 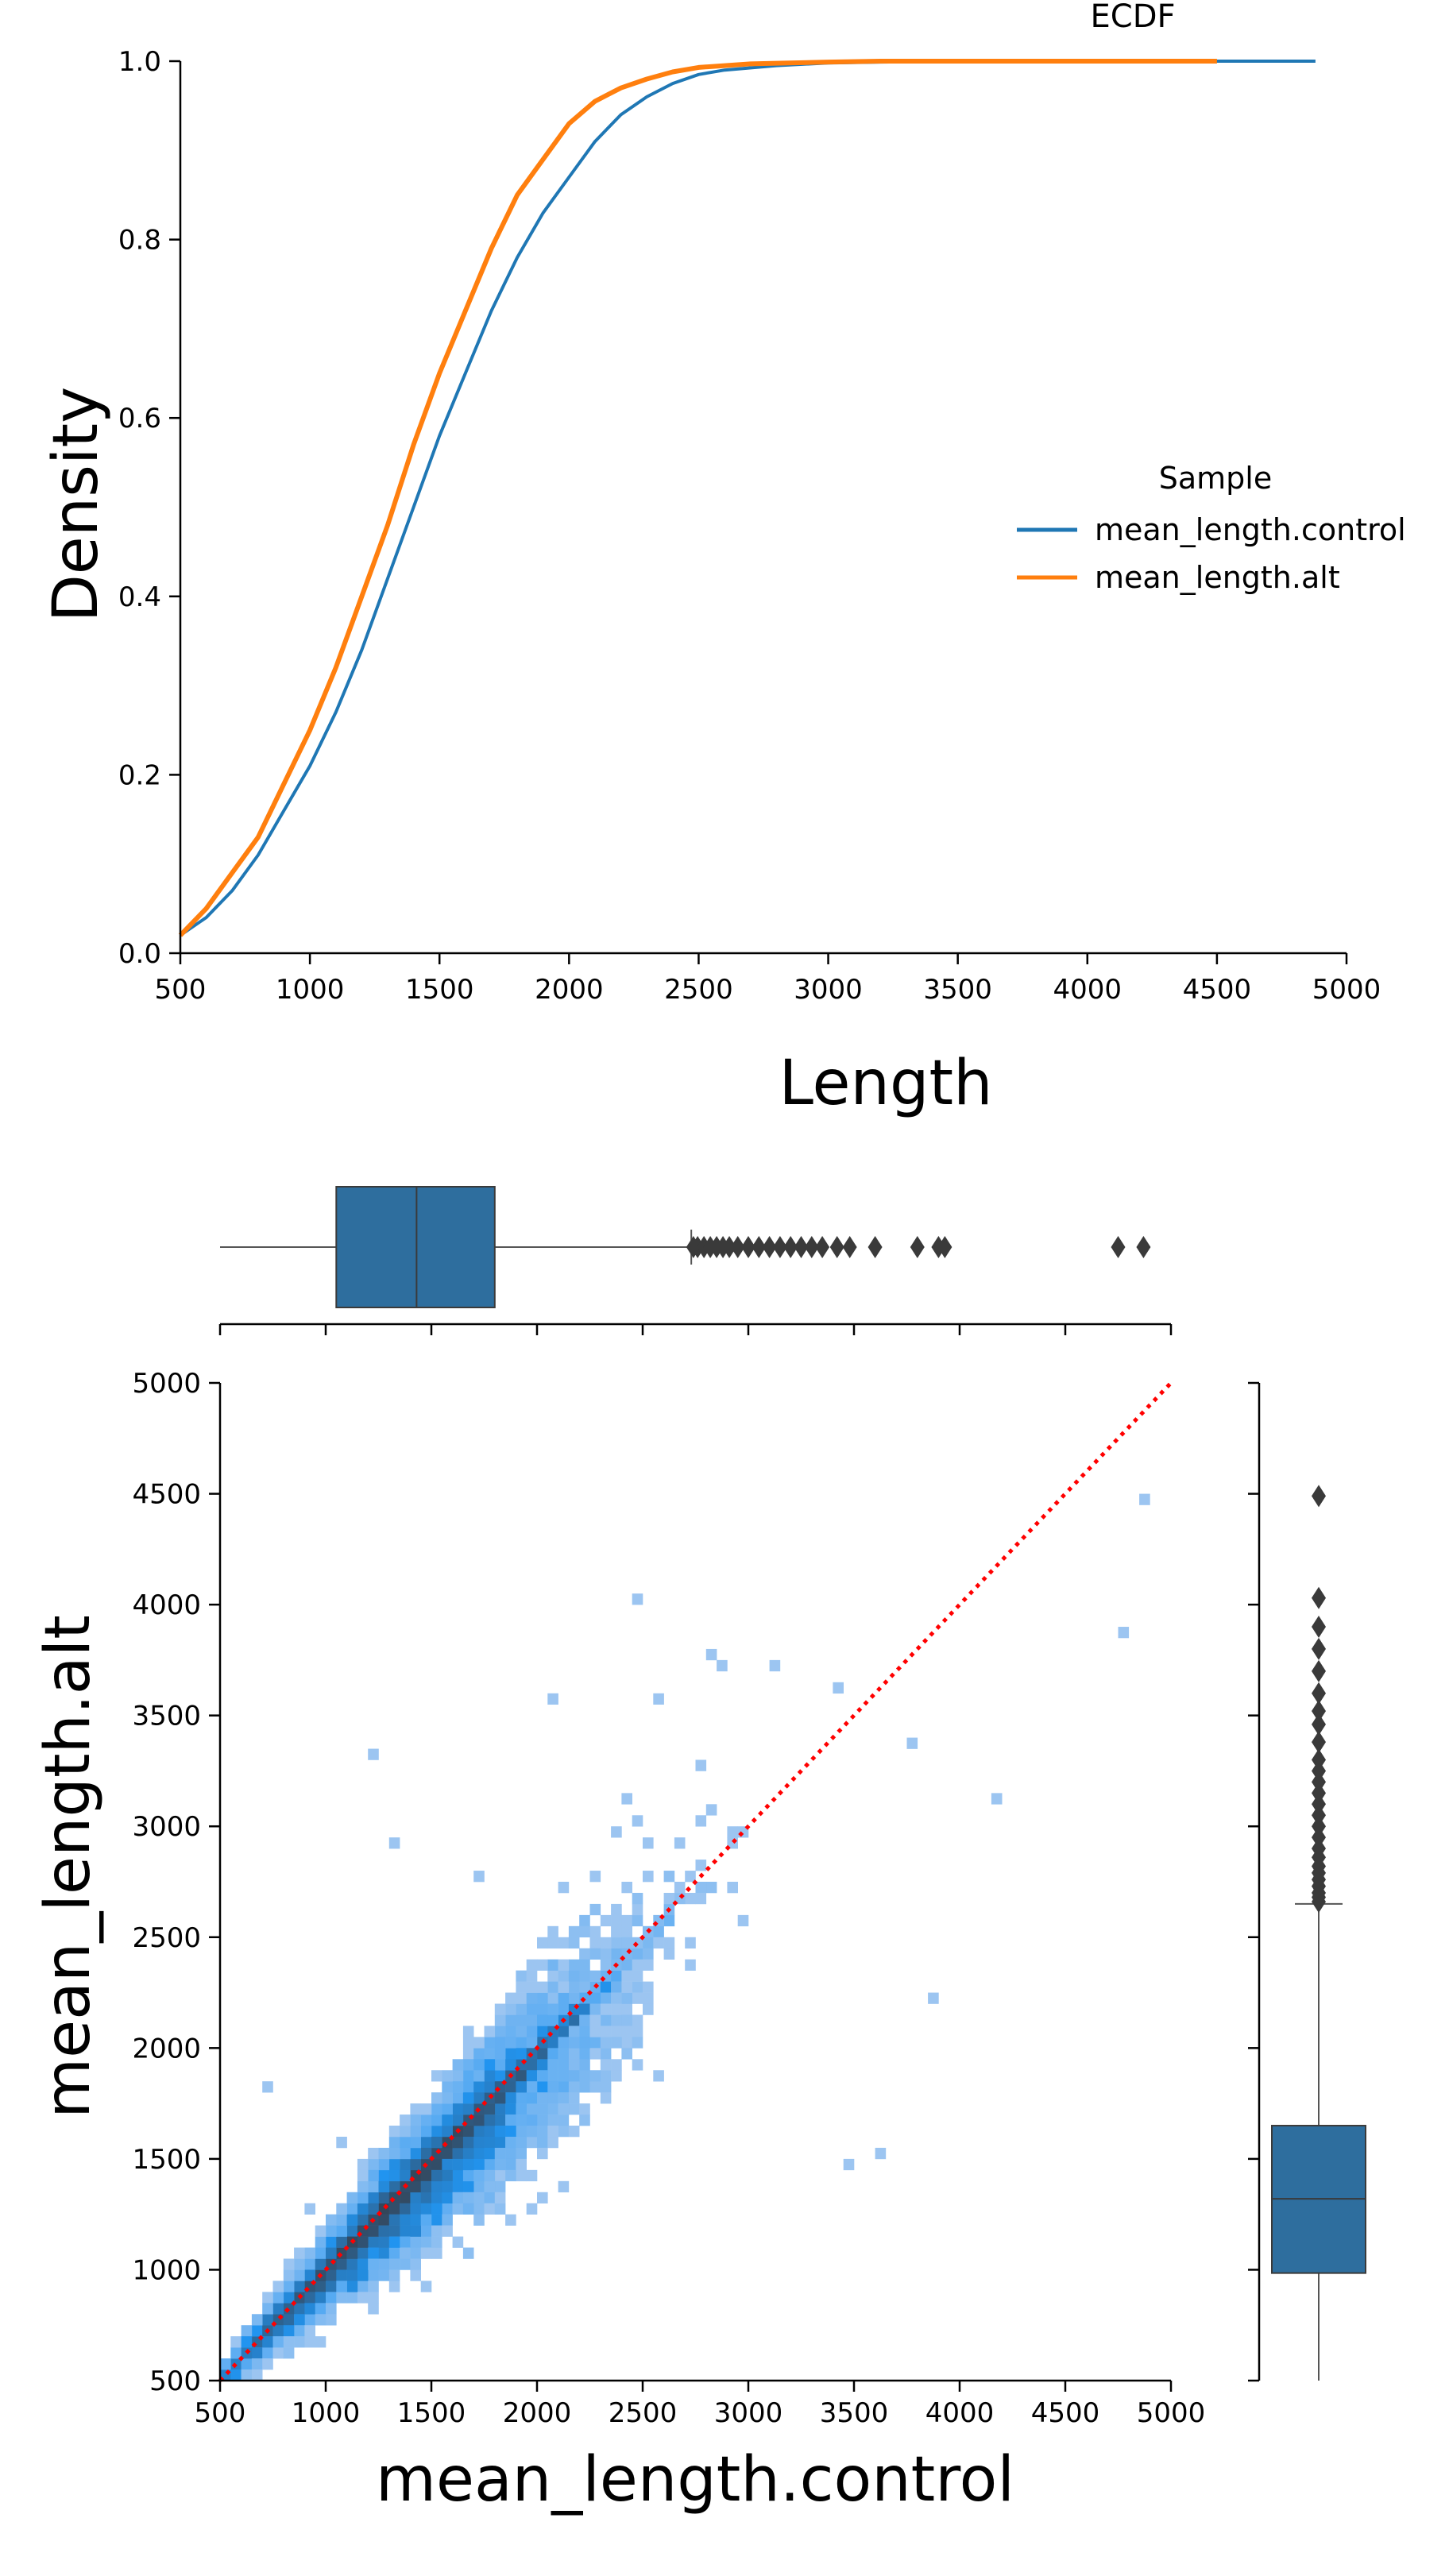 What do you see at coordinates (1066, 2413) in the screenshot?
I see `joint-x-tick-label: 4500` at bounding box center [1066, 2413].